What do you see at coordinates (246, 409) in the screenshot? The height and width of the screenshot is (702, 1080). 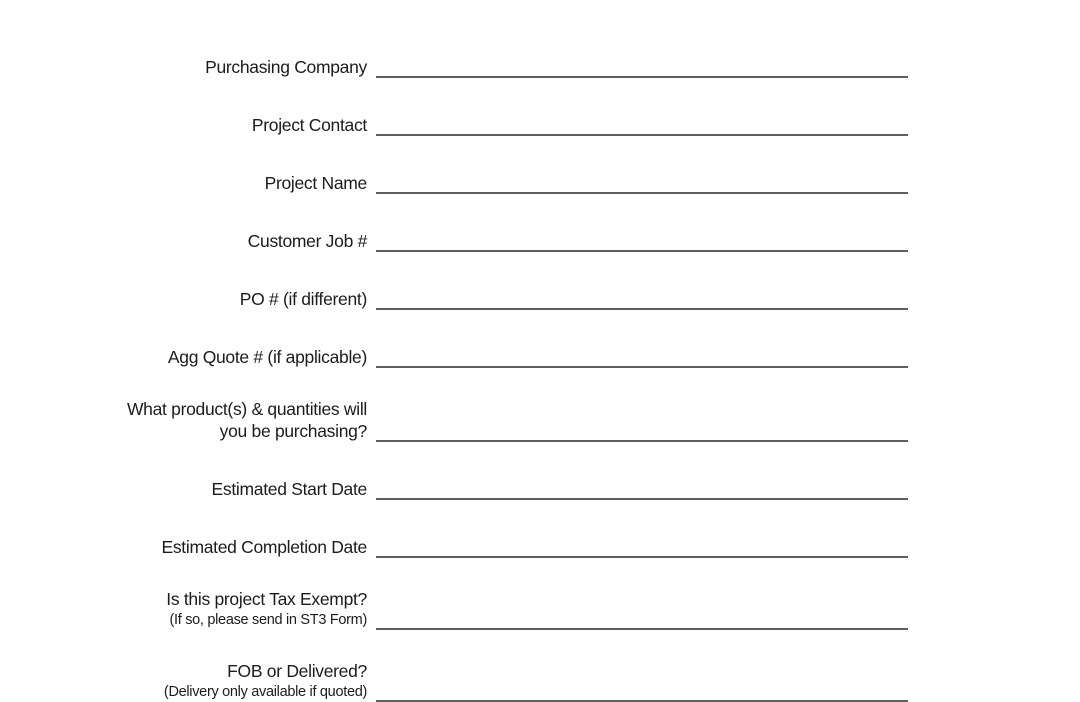 I see `products-quantities-label-line1: What product(s) & quantities will` at bounding box center [246, 409].